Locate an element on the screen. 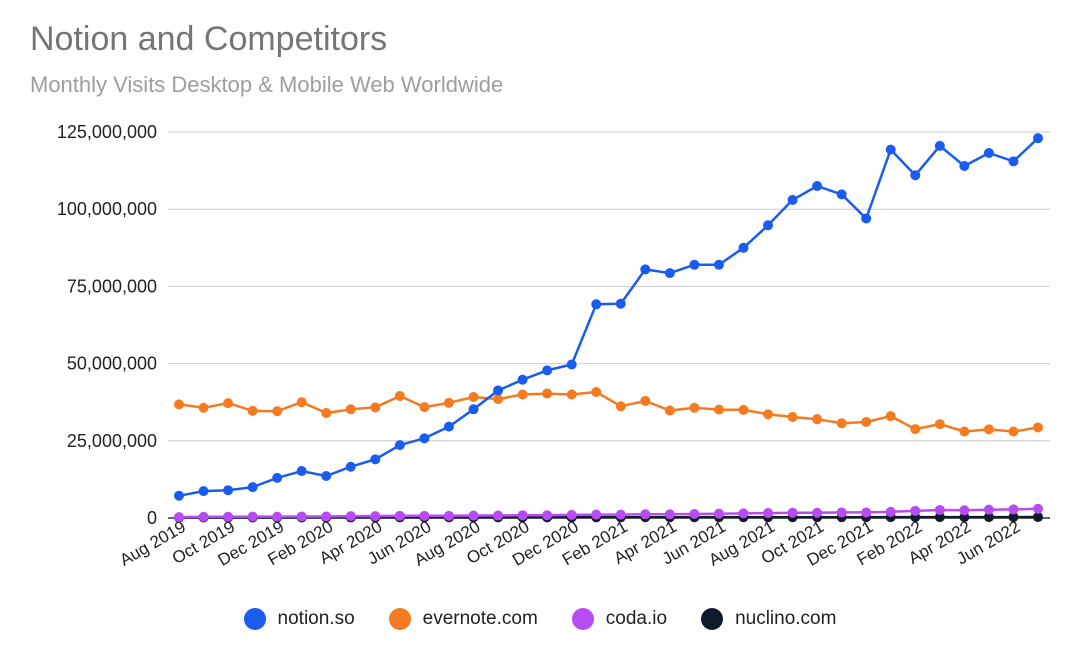  legend-item: coda.io is located at coordinates (619, 619).